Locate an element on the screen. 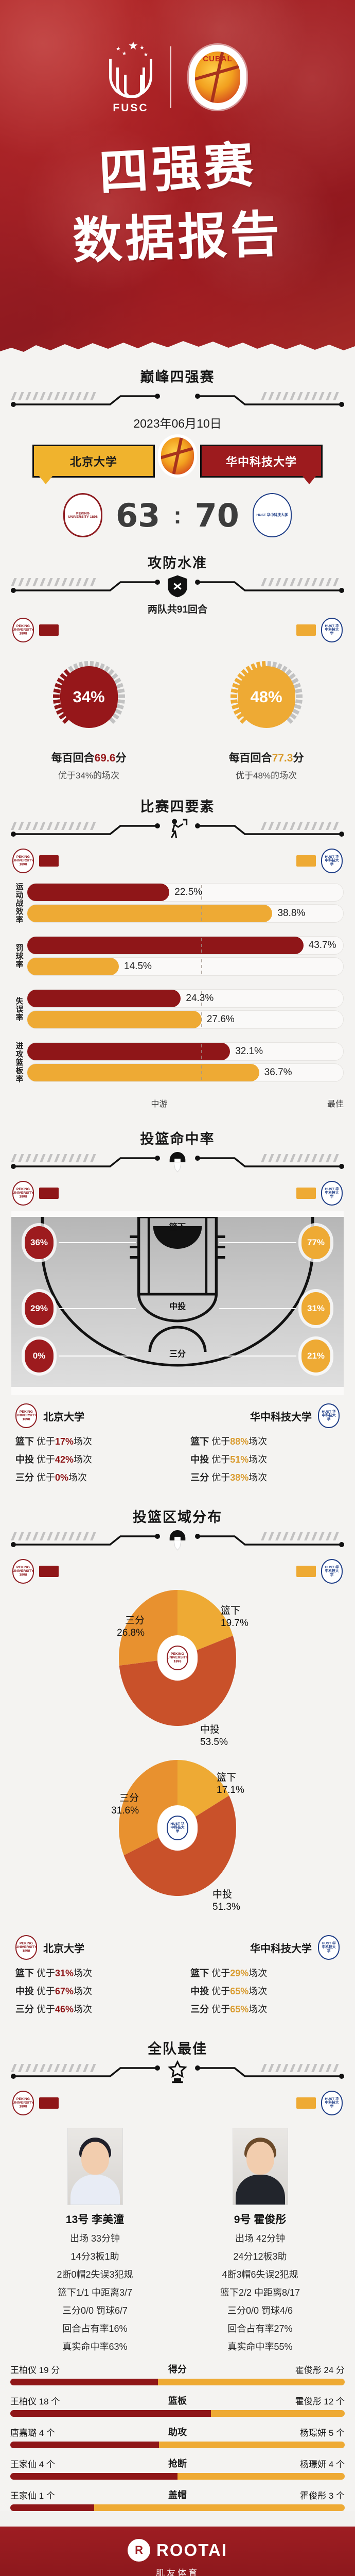 This screenshot has width=355, height=2576. note-value: 17% is located at coordinates (64, 1441).